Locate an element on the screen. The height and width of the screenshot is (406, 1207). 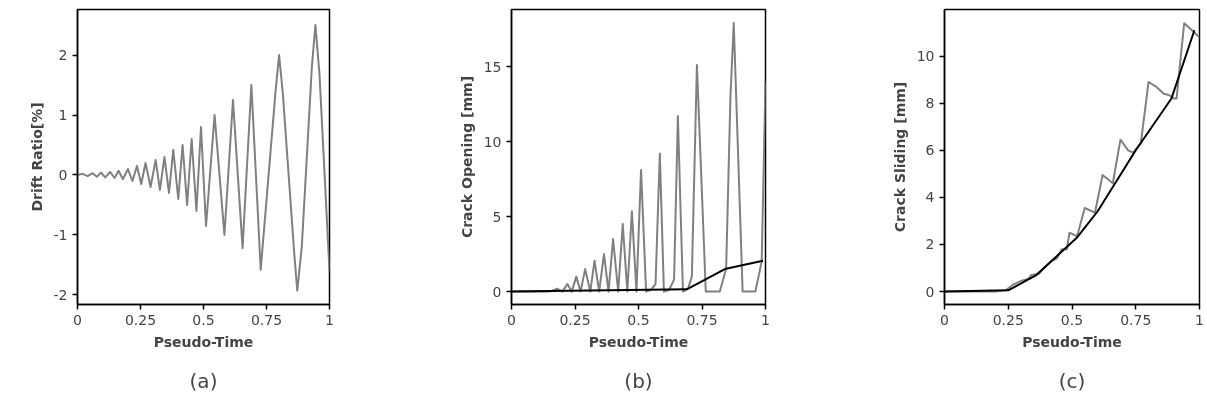
y-tick-label: -2 is located at coordinates (60, 294).